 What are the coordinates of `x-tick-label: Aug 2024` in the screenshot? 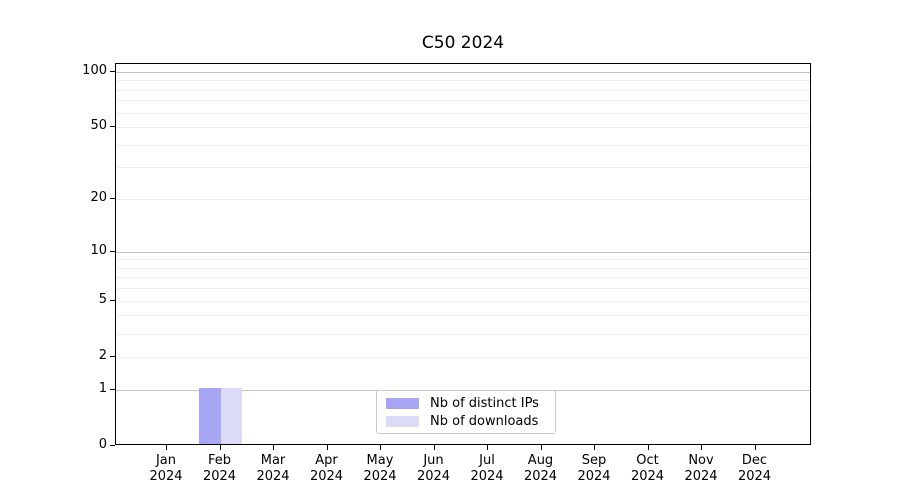 It's located at (541, 469).